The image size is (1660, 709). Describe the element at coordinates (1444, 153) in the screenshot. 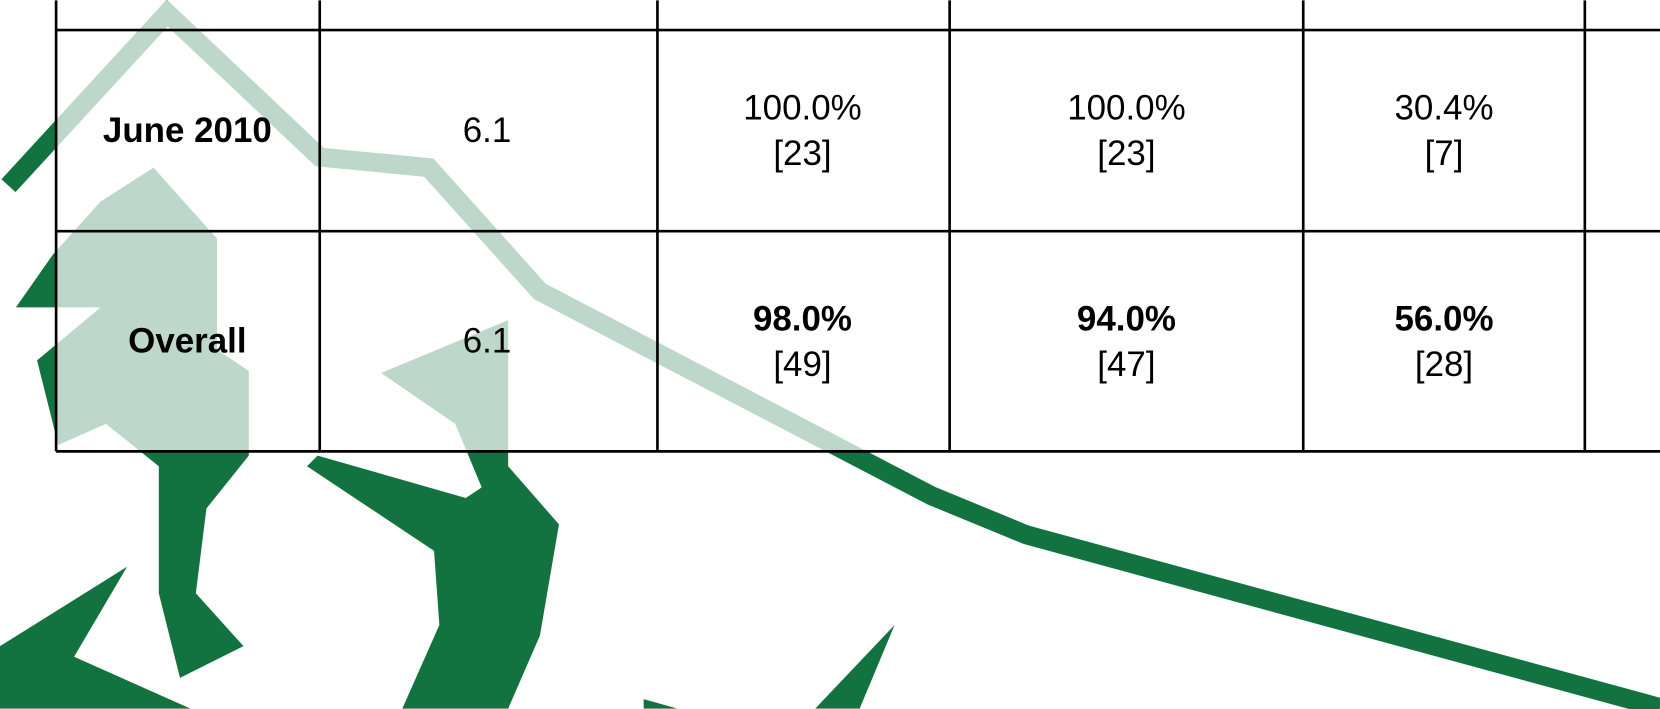

I see `count: [7]` at that location.